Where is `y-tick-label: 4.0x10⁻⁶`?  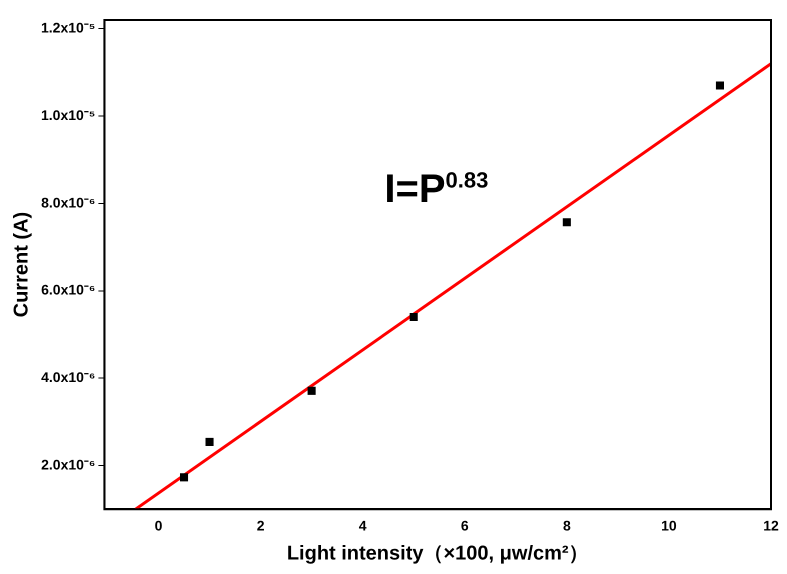
y-tick-label: 4.0x10⁻⁶ is located at coordinates (68, 377).